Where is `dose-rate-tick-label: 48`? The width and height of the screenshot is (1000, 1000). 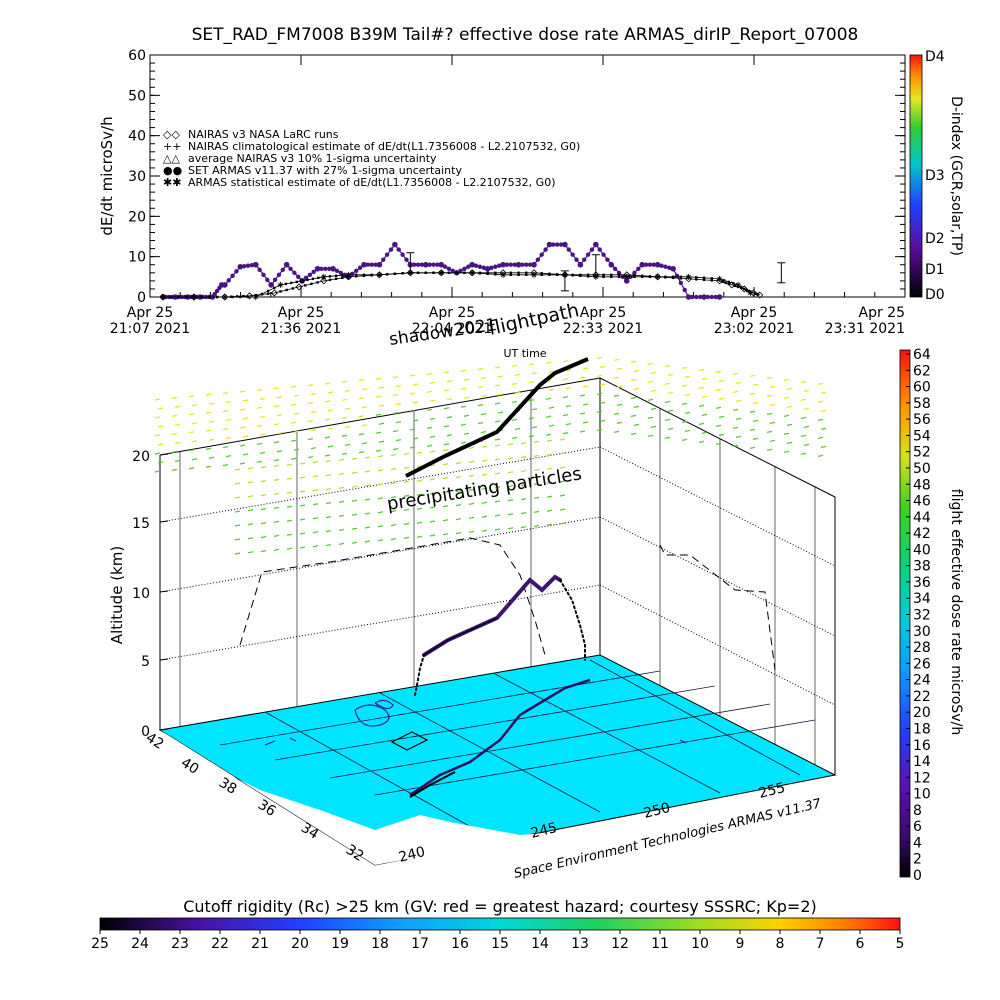
dose-rate-tick-label: 48 is located at coordinates (922, 485).